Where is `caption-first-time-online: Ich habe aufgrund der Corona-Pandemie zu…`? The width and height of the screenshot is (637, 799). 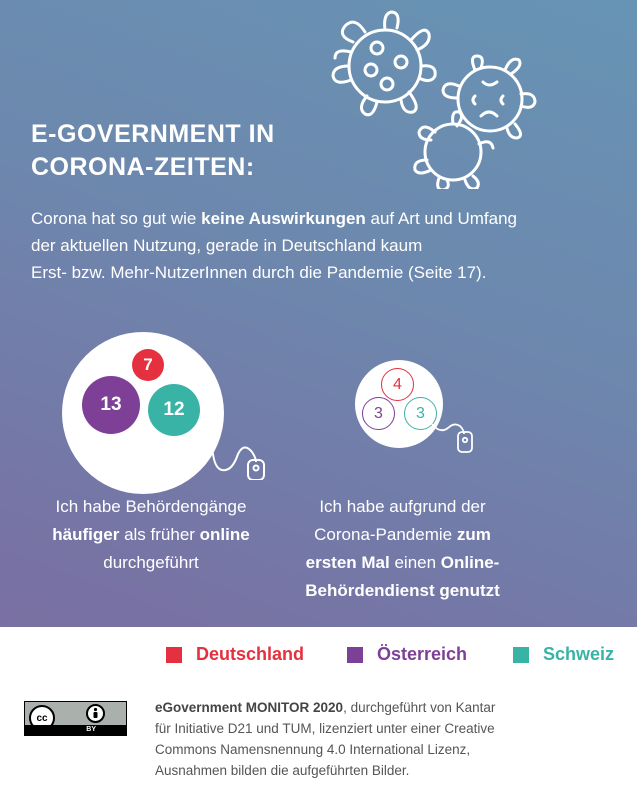 caption-first-time-online: Ich habe aufgrund der Corona-Pandemie zu… is located at coordinates (402, 549).